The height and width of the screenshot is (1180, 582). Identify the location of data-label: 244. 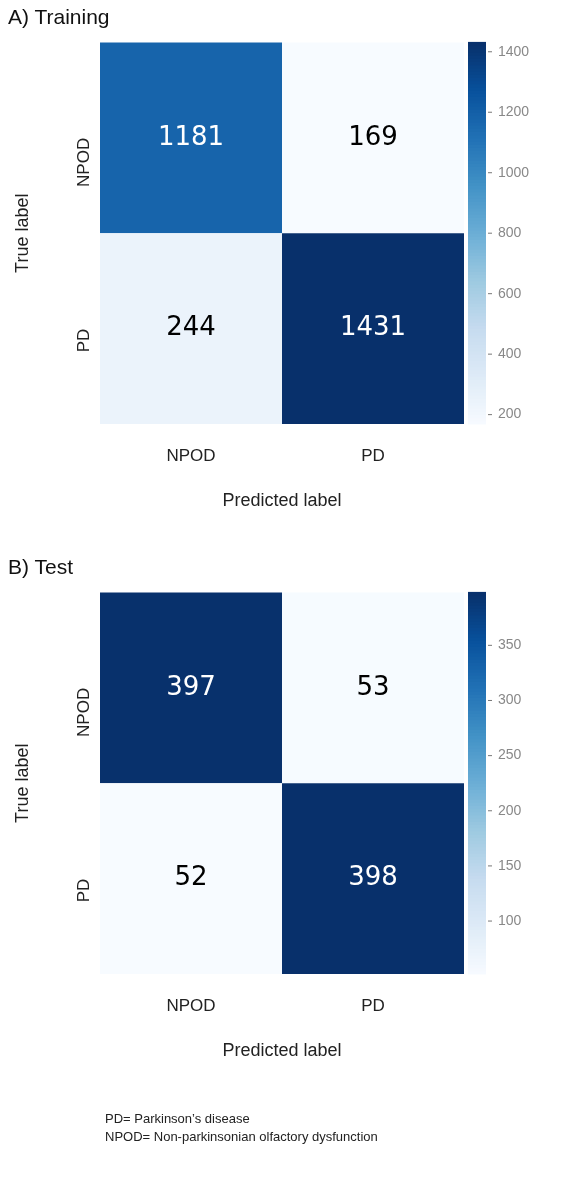
(191, 326).